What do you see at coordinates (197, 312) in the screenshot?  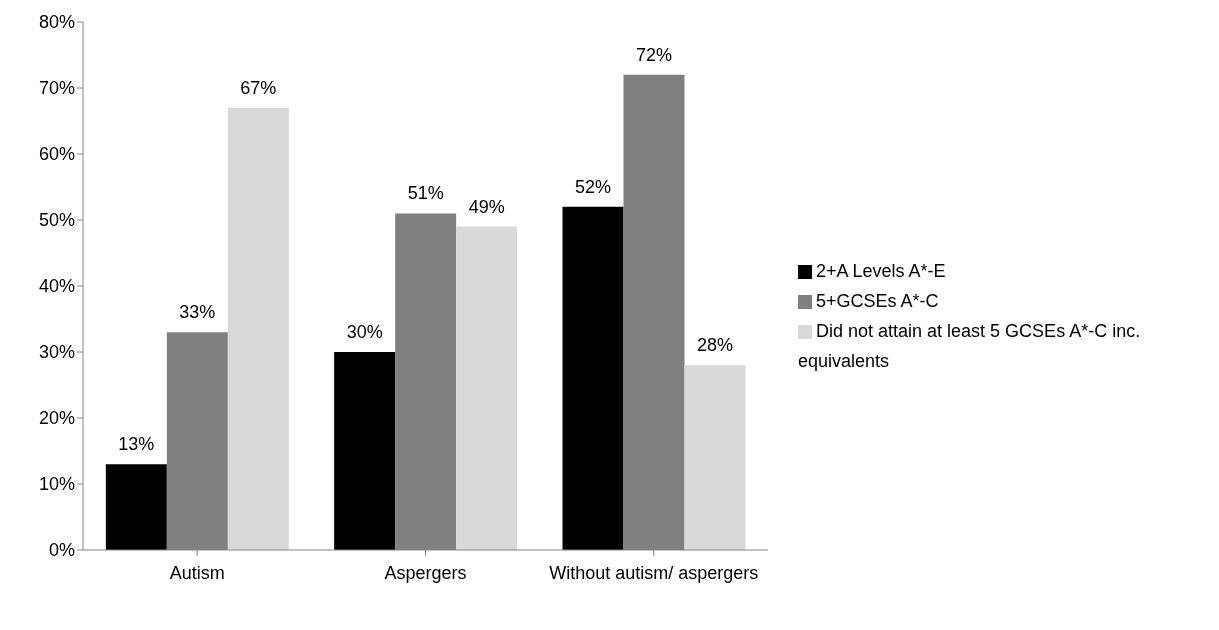 I see `data-label: 33%` at bounding box center [197, 312].